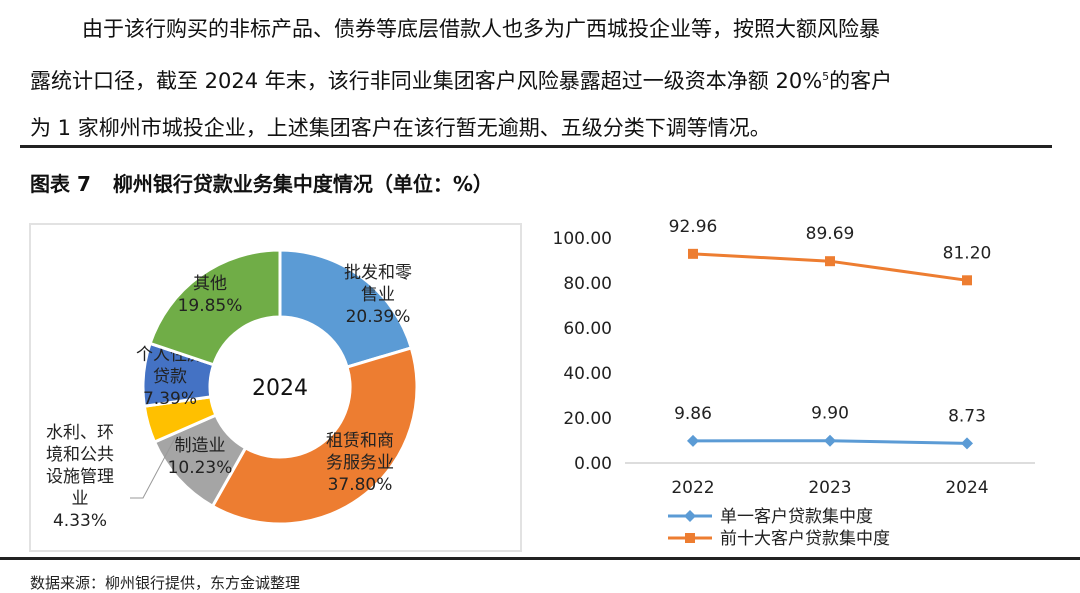  What do you see at coordinates (400, 128) in the screenshot?
I see `para-line-3: 为 1 家柳州市城投企业，上述集团客户在该行暂无逾期、五级分类下调等情况。` at bounding box center [400, 128].